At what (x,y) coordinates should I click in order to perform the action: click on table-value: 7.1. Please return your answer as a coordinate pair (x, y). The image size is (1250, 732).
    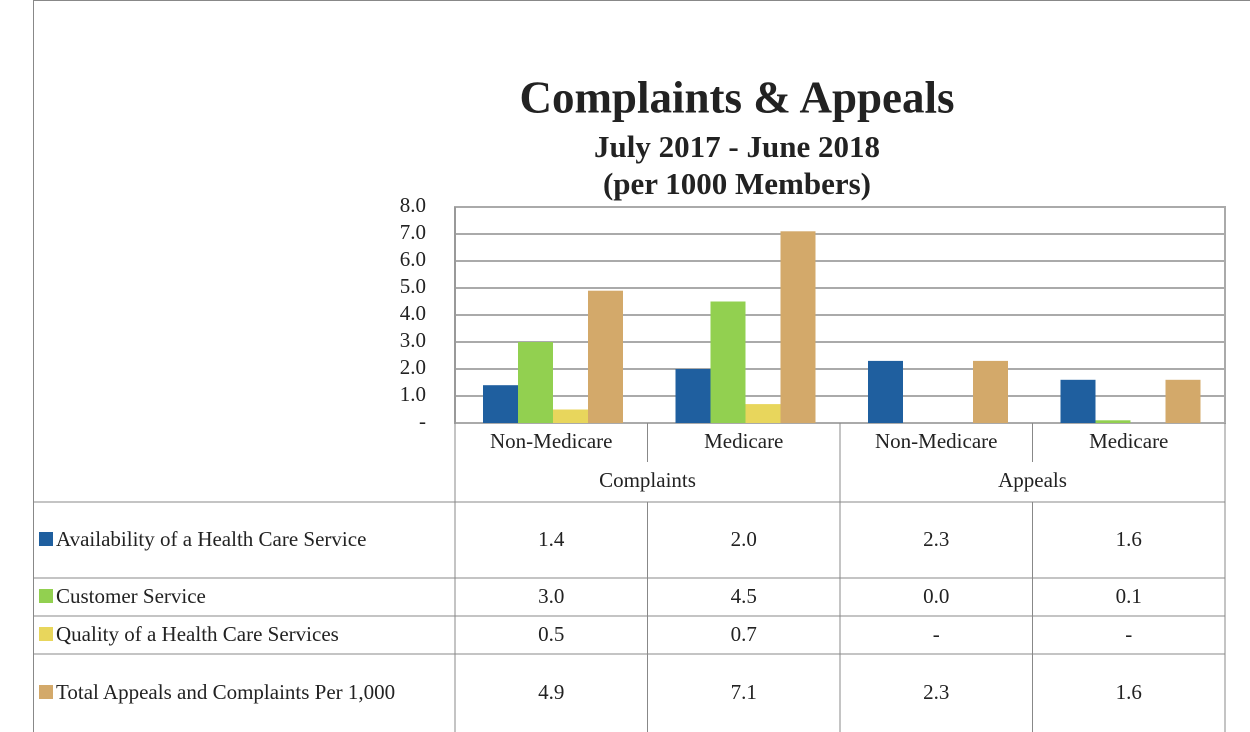
    Looking at the image, I should click on (743, 692).